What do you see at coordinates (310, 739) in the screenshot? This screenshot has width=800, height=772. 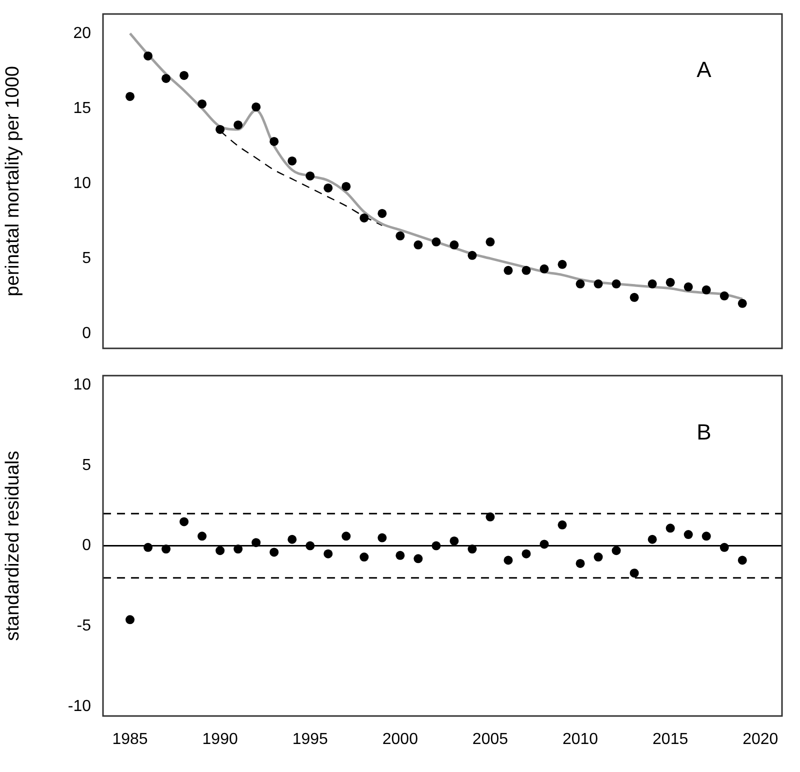 I see `x-tick-label: 1995` at bounding box center [310, 739].